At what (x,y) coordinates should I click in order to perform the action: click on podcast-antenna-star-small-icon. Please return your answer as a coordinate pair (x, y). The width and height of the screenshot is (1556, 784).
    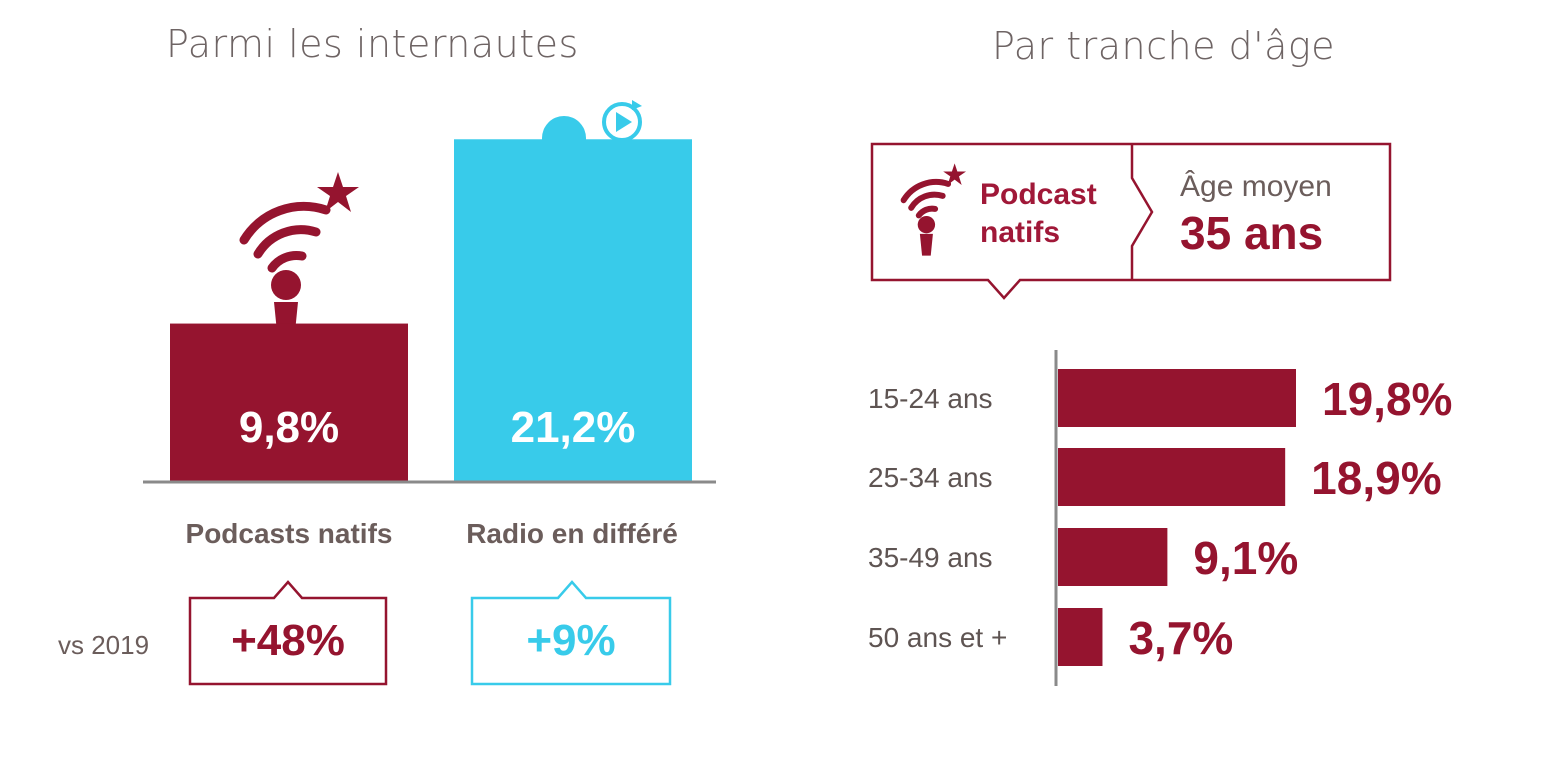
    Looking at the image, I should click on (933, 209).